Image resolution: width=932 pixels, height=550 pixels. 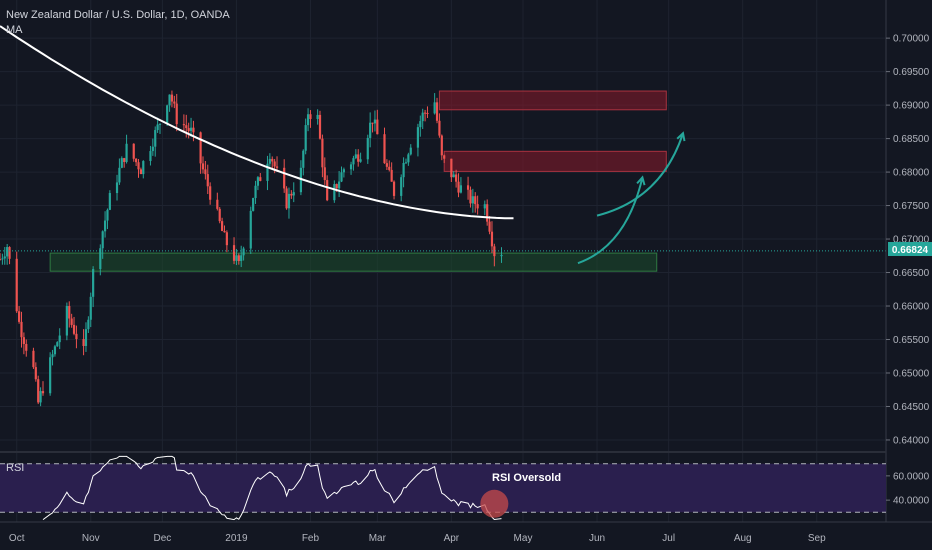 What do you see at coordinates (236, 538) in the screenshot?
I see `x-tick-label: 2019` at bounding box center [236, 538].